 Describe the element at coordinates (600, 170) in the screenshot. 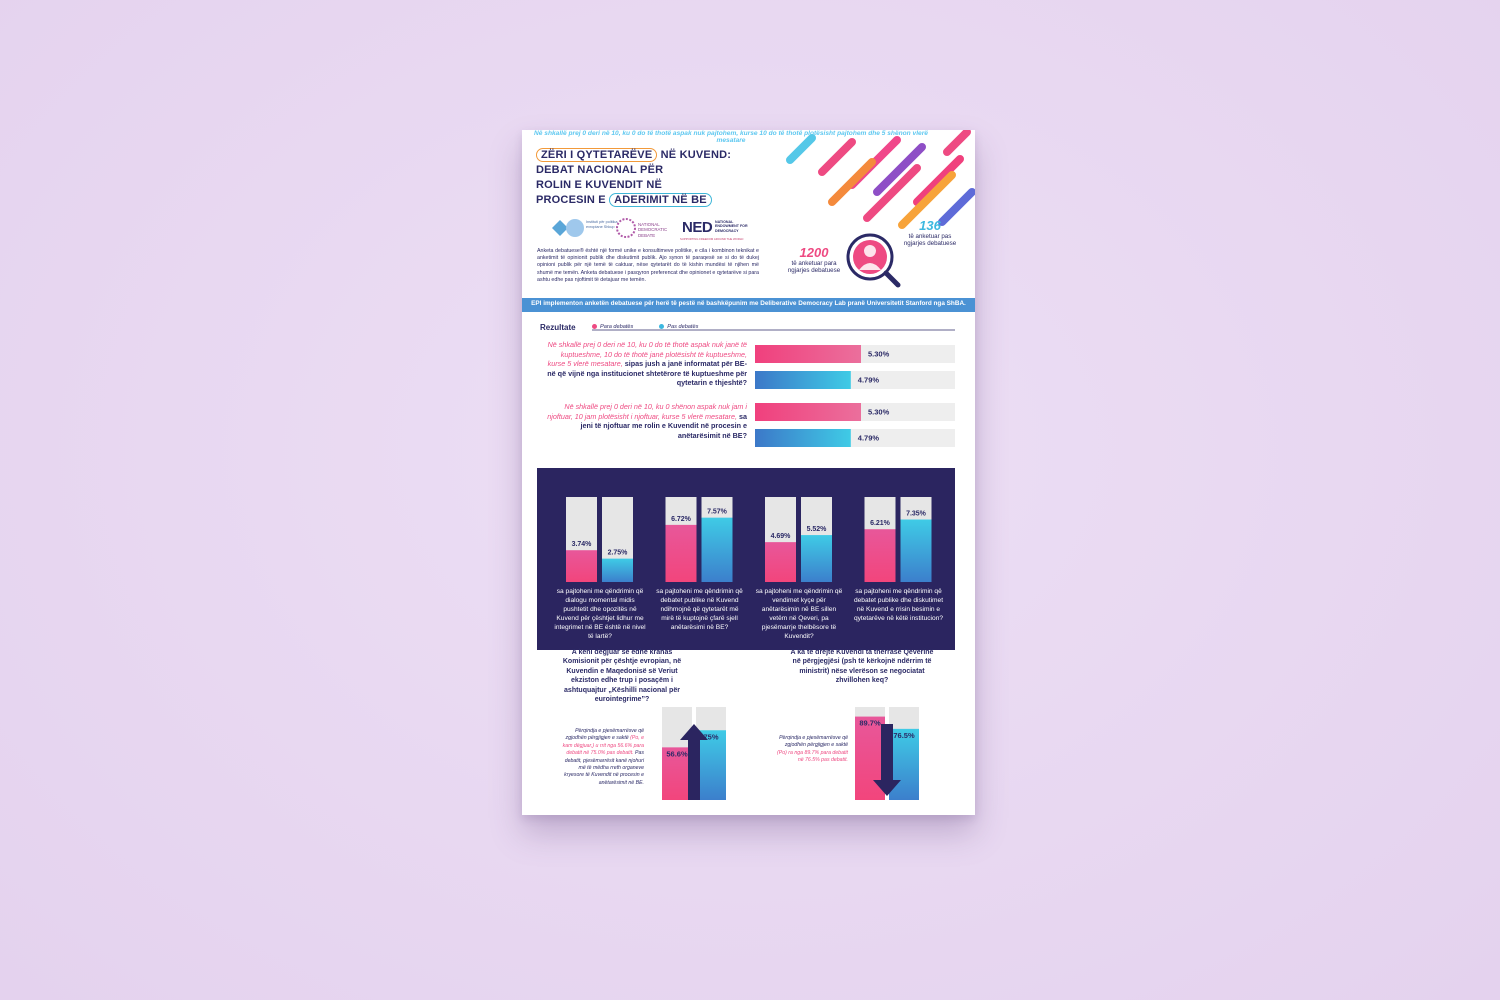

I see `title-text: DEBAT NACIONAL PËR` at that location.